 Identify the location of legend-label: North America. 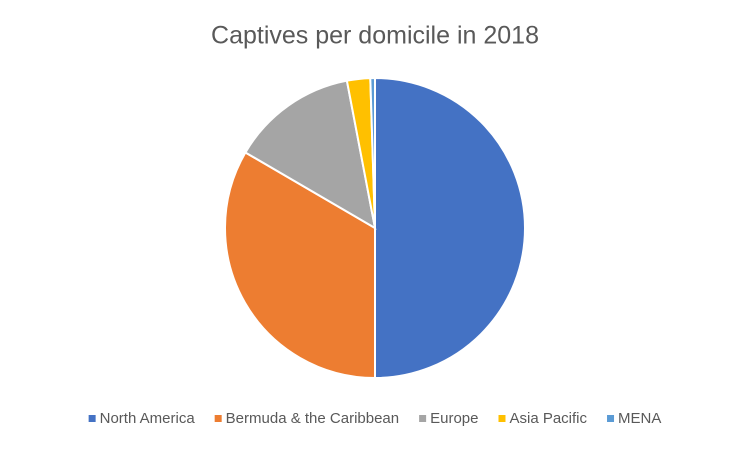
(148, 418).